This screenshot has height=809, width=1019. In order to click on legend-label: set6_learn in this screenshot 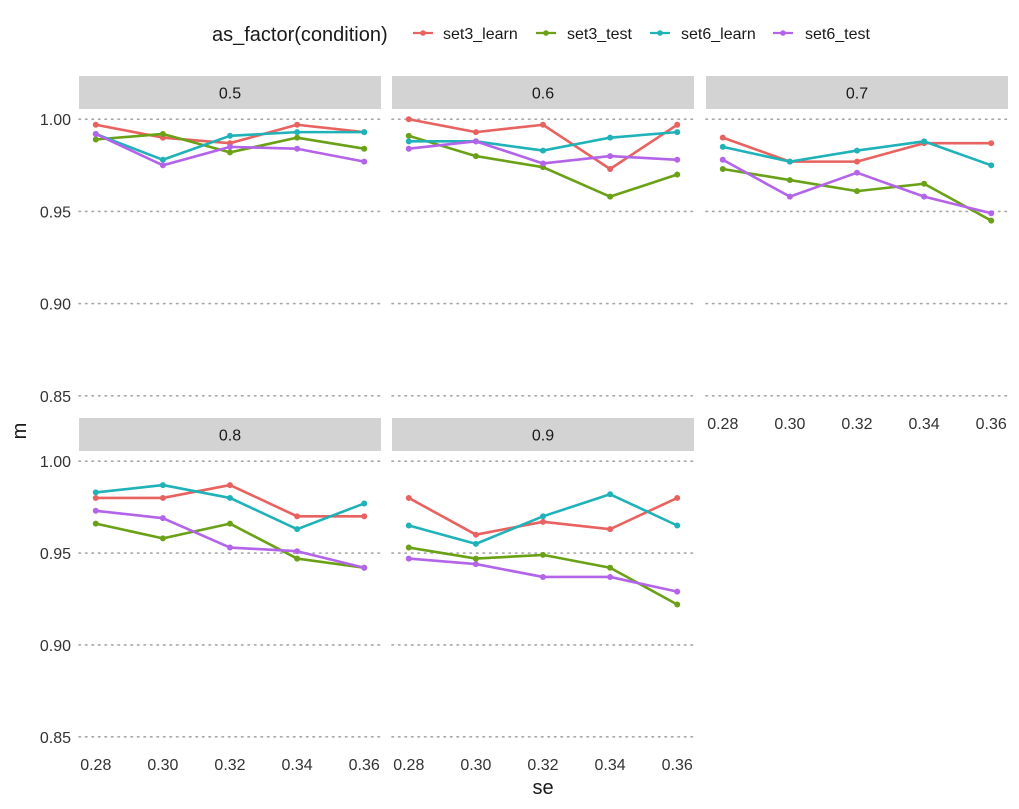, I will do `click(718, 34)`.